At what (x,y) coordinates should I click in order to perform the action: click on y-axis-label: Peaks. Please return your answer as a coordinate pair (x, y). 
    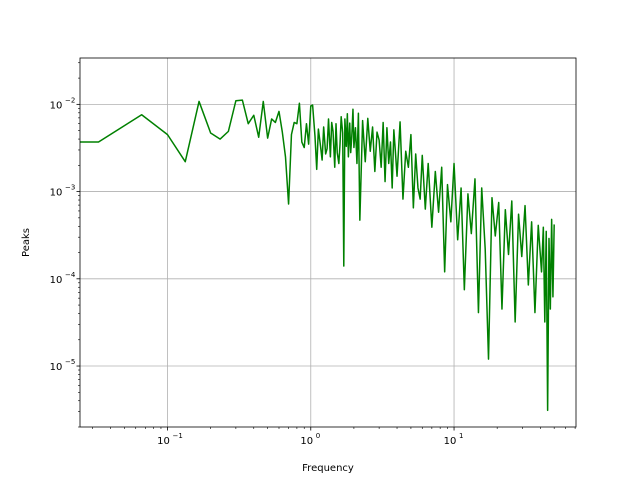
    Looking at the image, I should click on (26, 242).